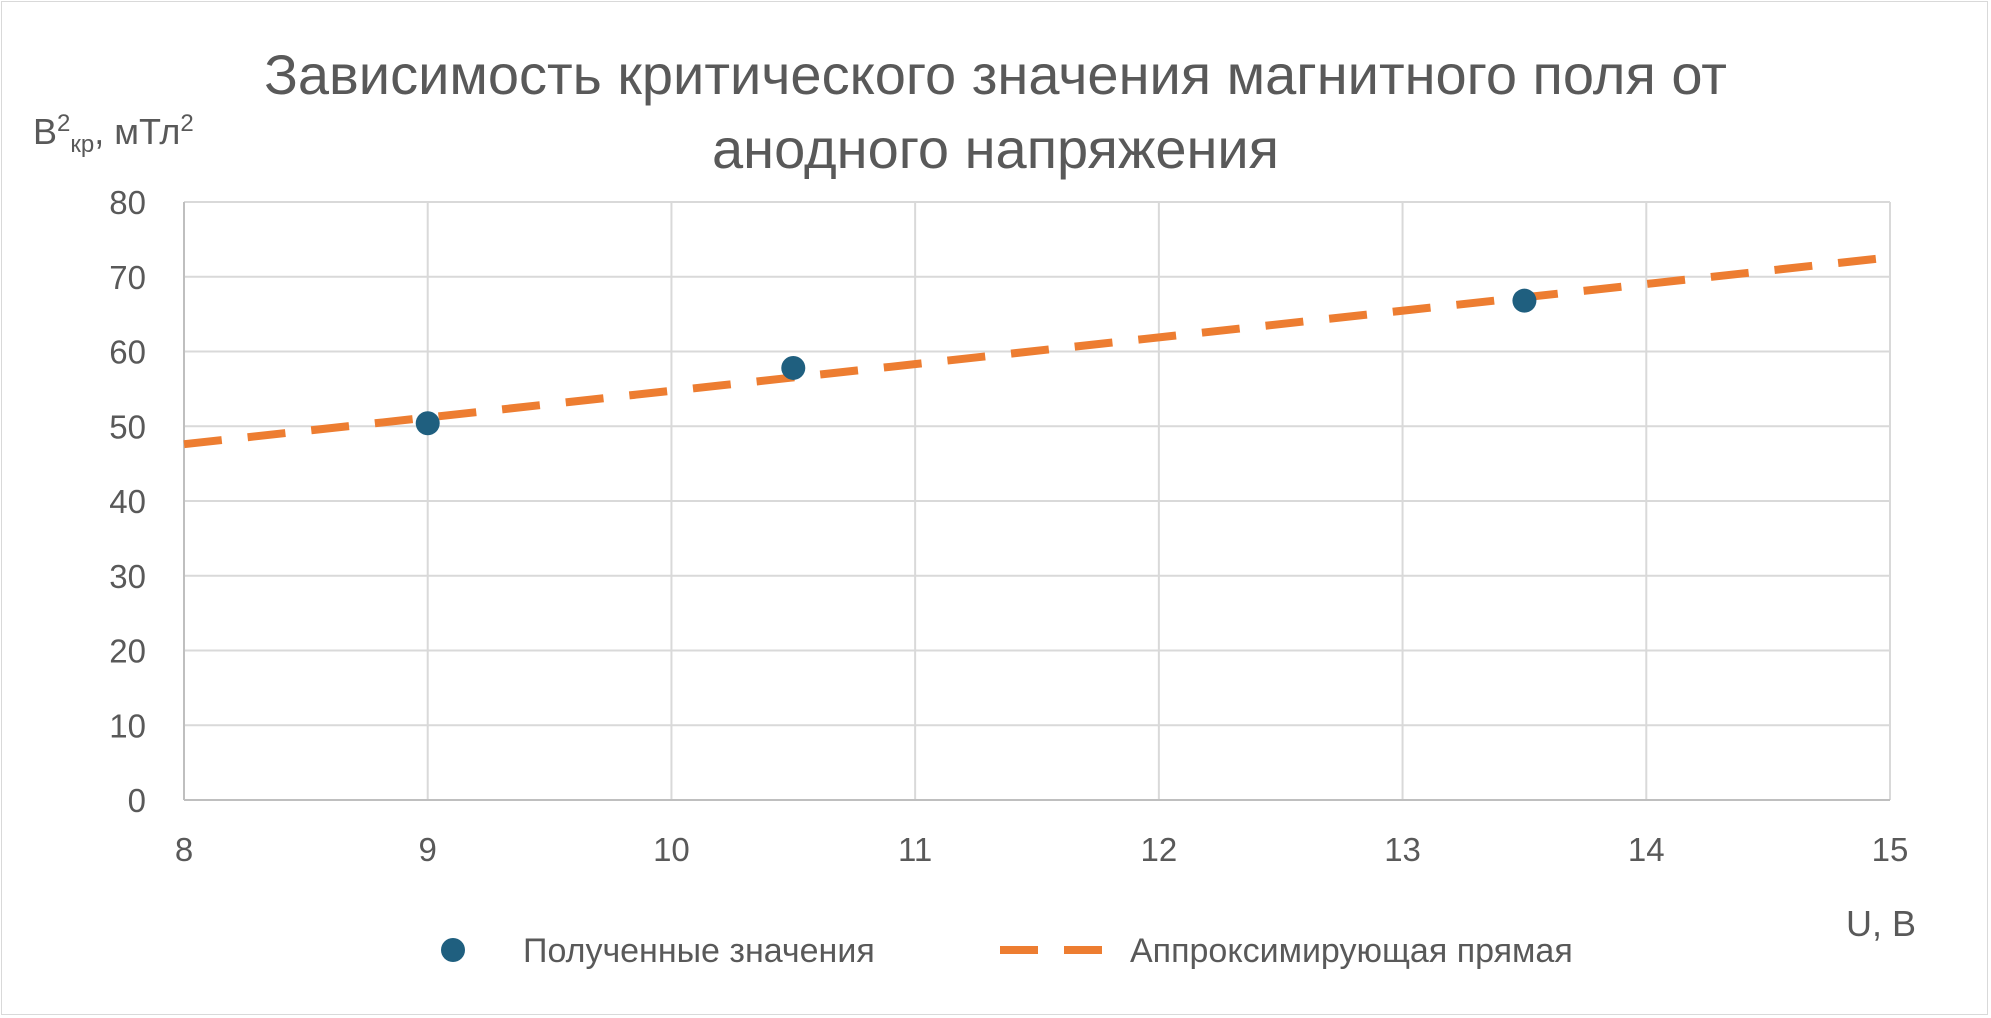 Image resolution: width=1991 pixels, height=1018 pixels. What do you see at coordinates (127, 202) in the screenshot?
I see `y-tick-label: 80` at bounding box center [127, 202].